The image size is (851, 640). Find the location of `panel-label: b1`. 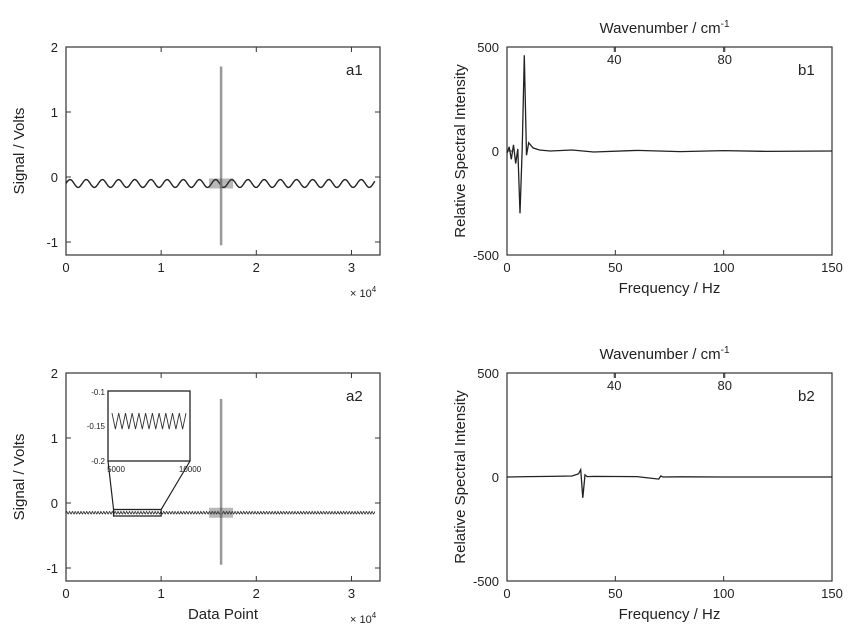

panel-label: b1 is located at coordinates (806, 70).